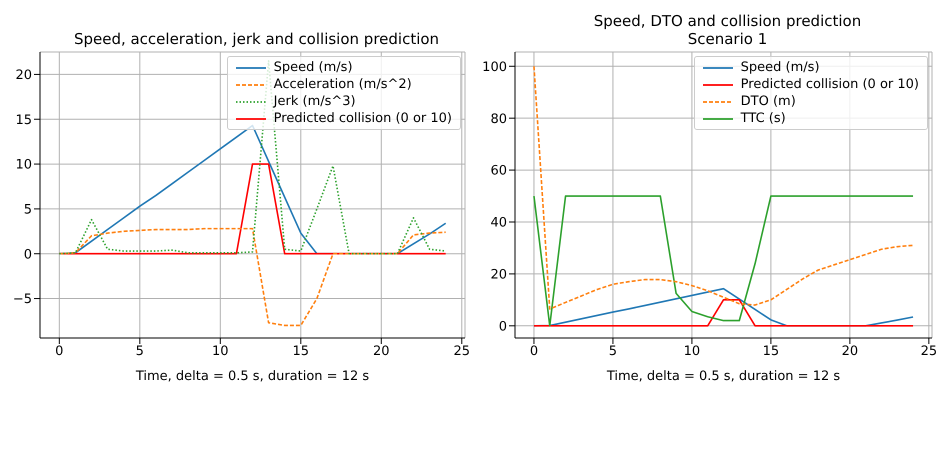 The image size is (943, 466). Describe the element at coordinates (315, 101) in the screenshot. I see `legend-label: Jerk (m/s^3)` at that location.